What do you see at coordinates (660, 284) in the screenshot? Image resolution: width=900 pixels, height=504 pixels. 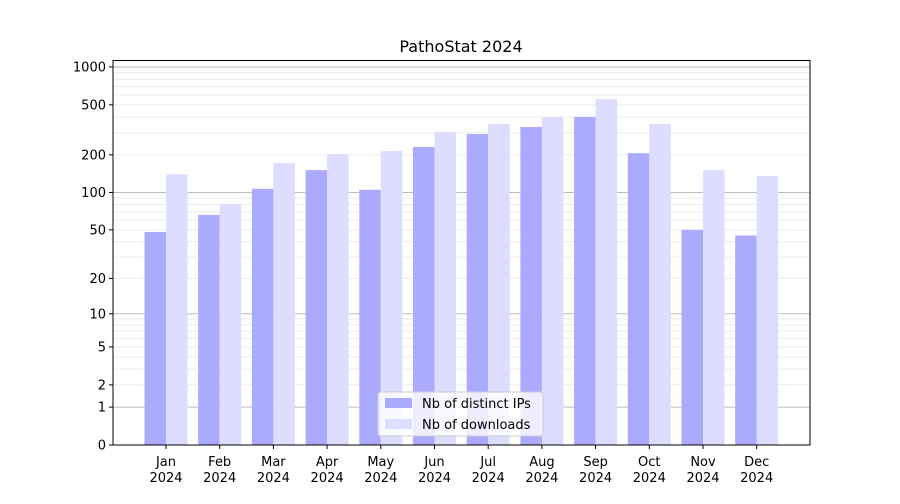 I see `bar-downloads-oct` at bounding box center [660, 284].